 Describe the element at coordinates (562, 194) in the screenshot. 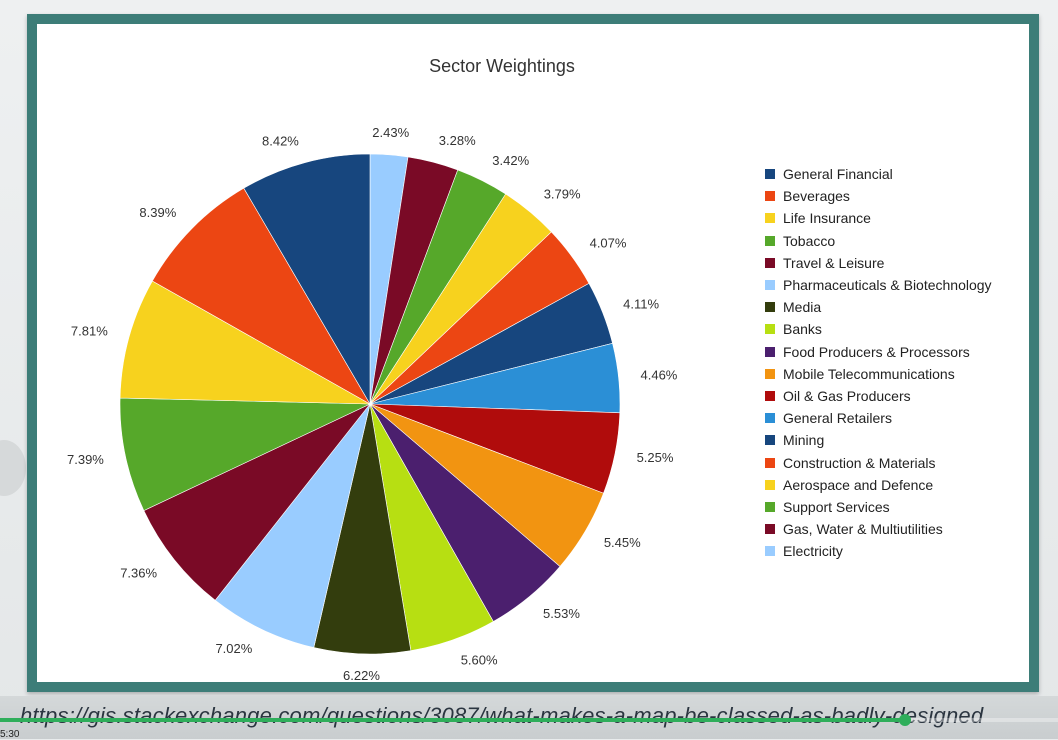

I see `pie-data-label-3: 3.79%` at that location.